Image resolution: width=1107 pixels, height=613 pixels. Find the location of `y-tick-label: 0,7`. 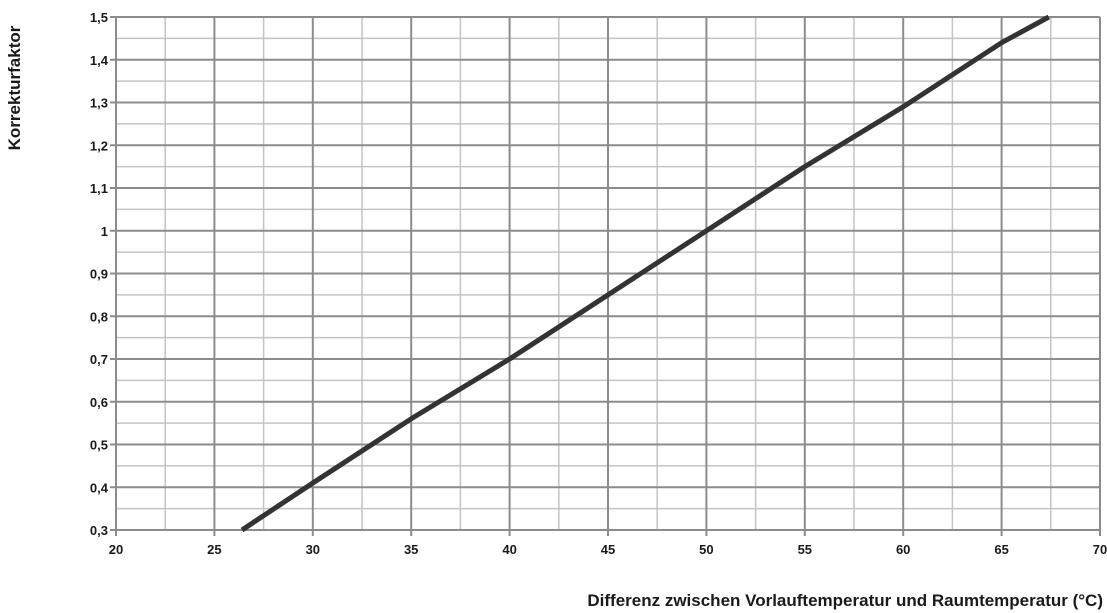

y-tick-label: 0,7 is located at coordinates (99, 359).